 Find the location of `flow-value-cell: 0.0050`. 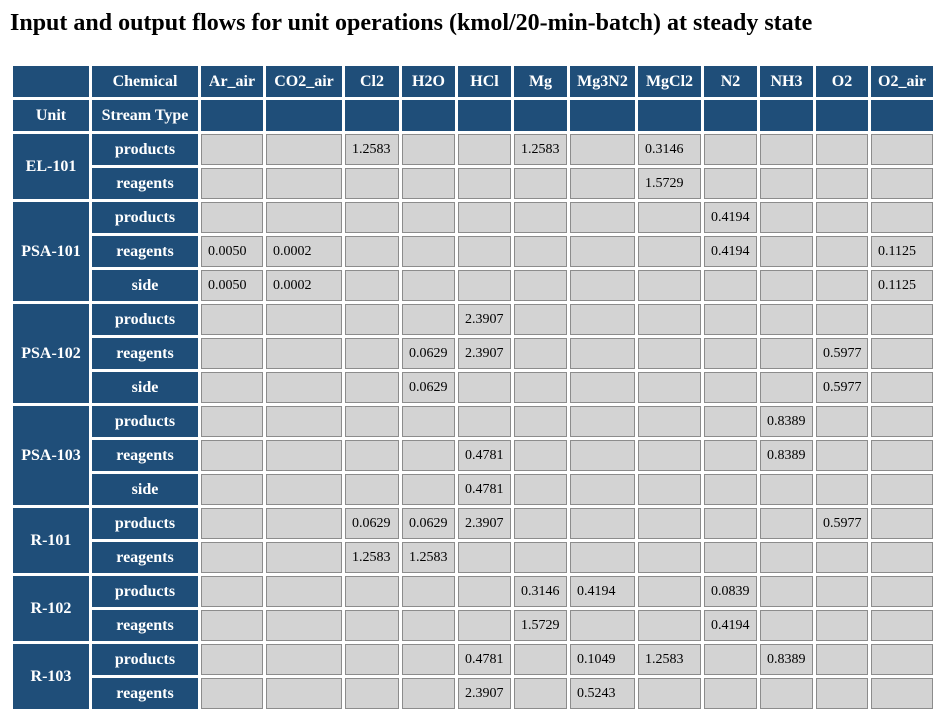

flow-value-cell: 0.0050 is located at coordinates (232, 285).